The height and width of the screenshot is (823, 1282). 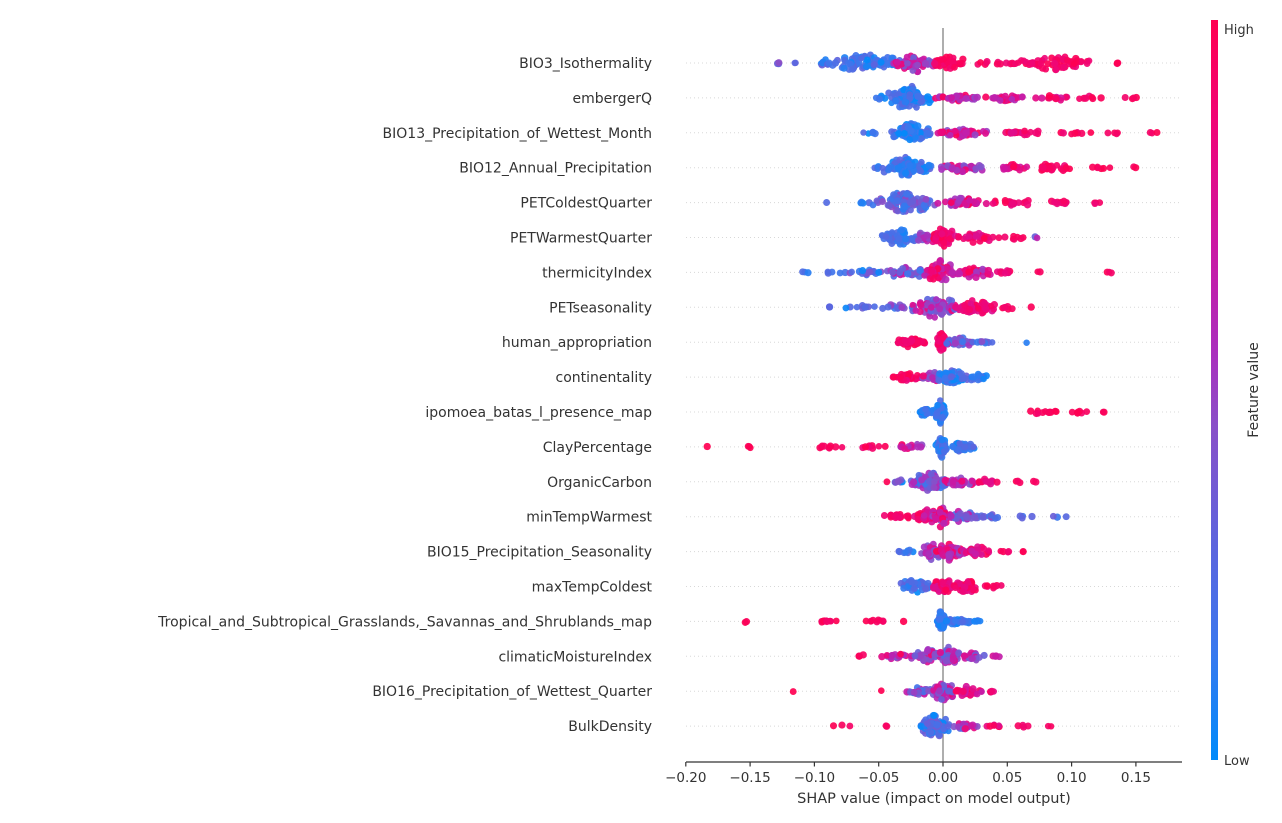 What do you see at coordinates (600, 308) in the screenshot?
I see `y-axis-feature-label: PETseasonality` at bounding box center [600, 308].